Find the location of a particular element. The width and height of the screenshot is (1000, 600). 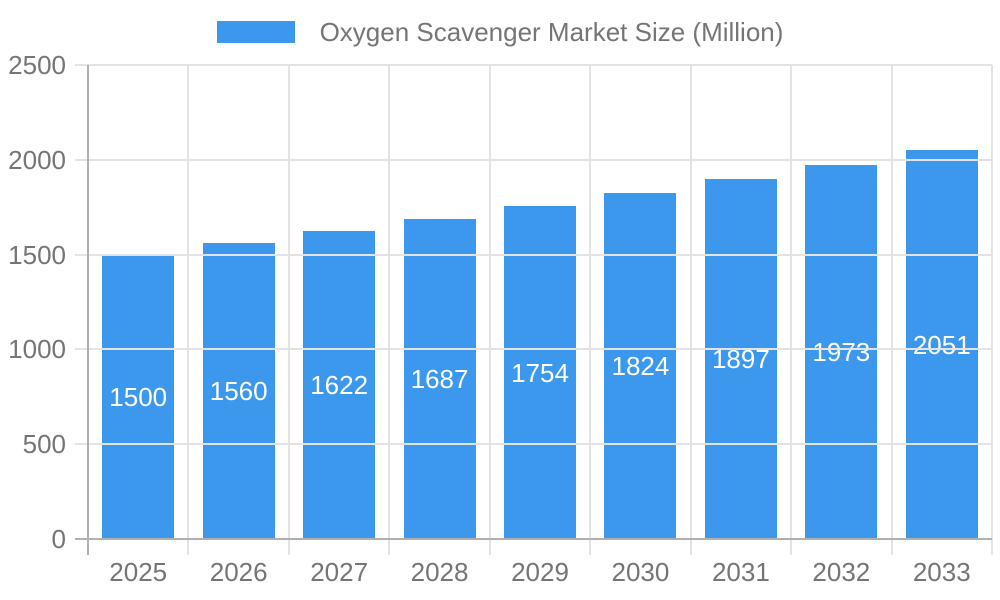

bar-value-label: 1500 is located at coordinates (138, 396).